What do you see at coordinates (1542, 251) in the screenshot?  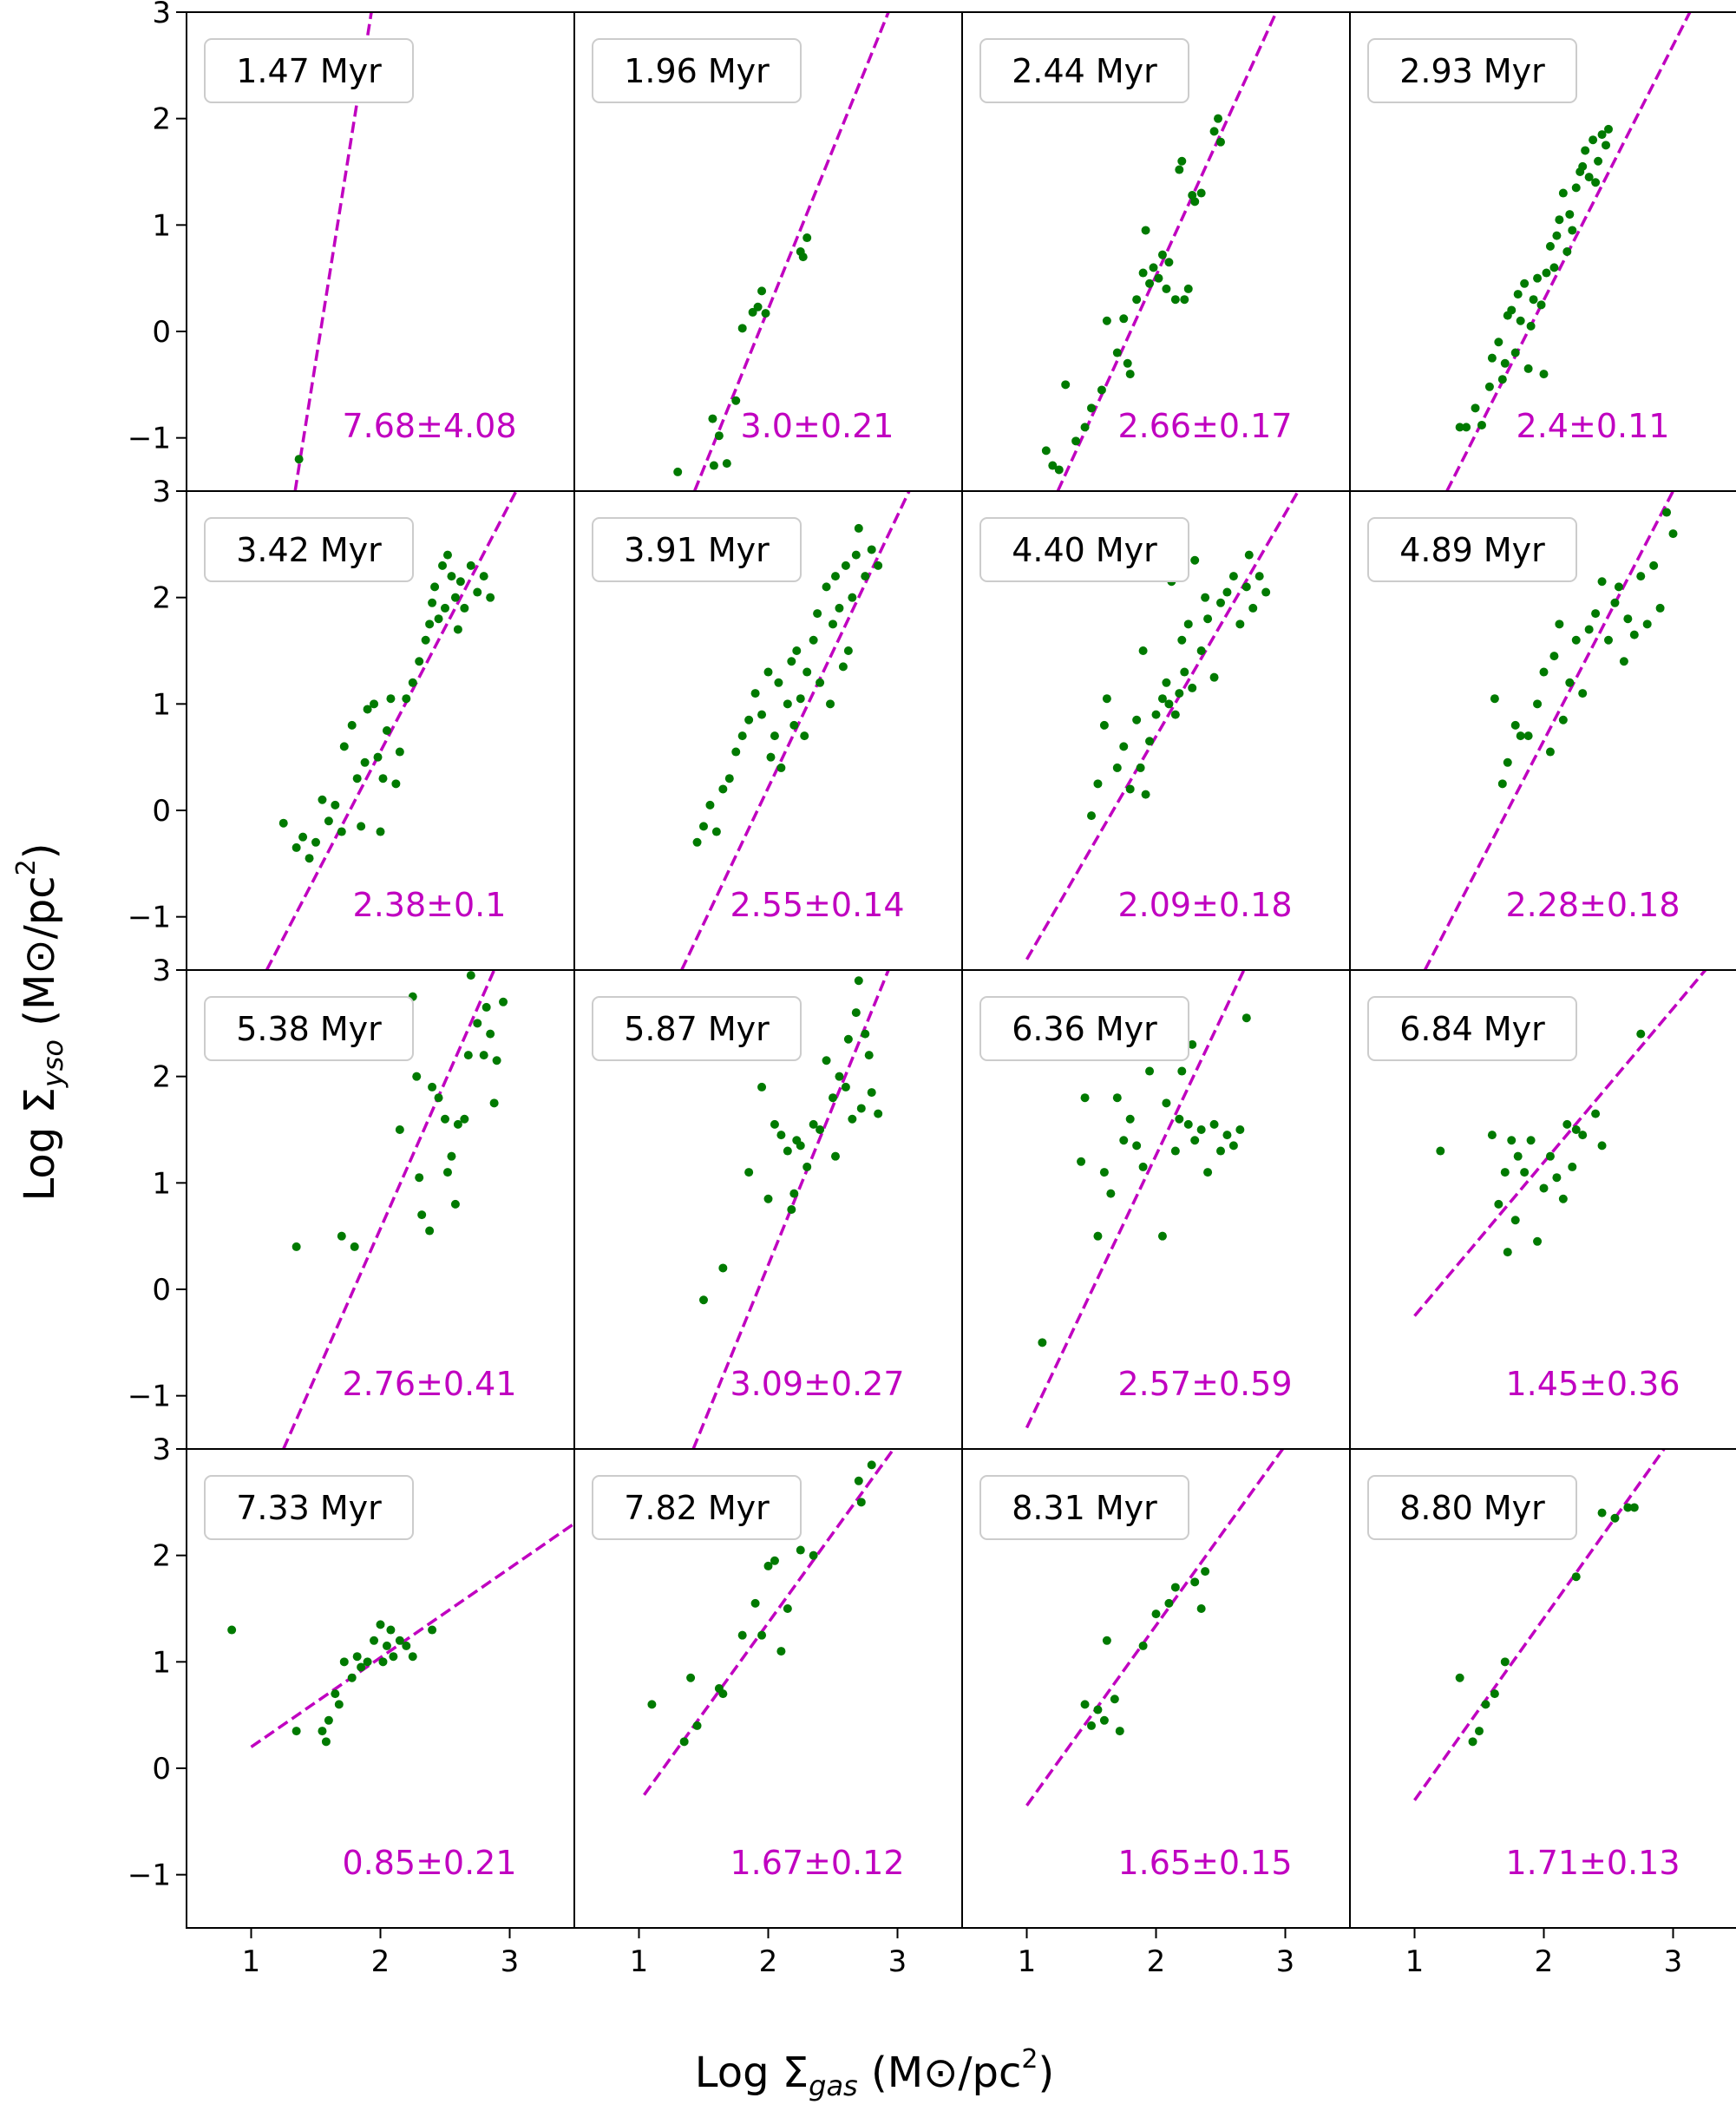 I see `panel-4: 2.93 Myr 2.4±0.11` at bounding box center [1542, 251].